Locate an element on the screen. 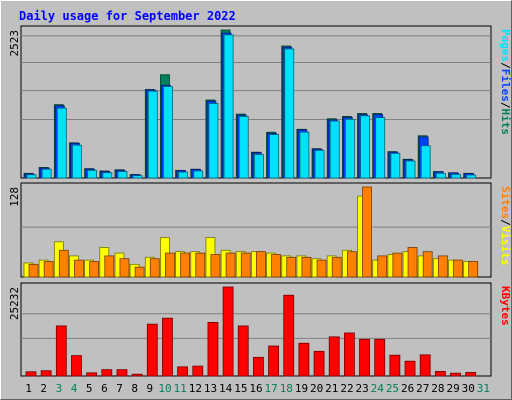  x-tick-label-day-5: 5 is located at coordinates (89, 388).